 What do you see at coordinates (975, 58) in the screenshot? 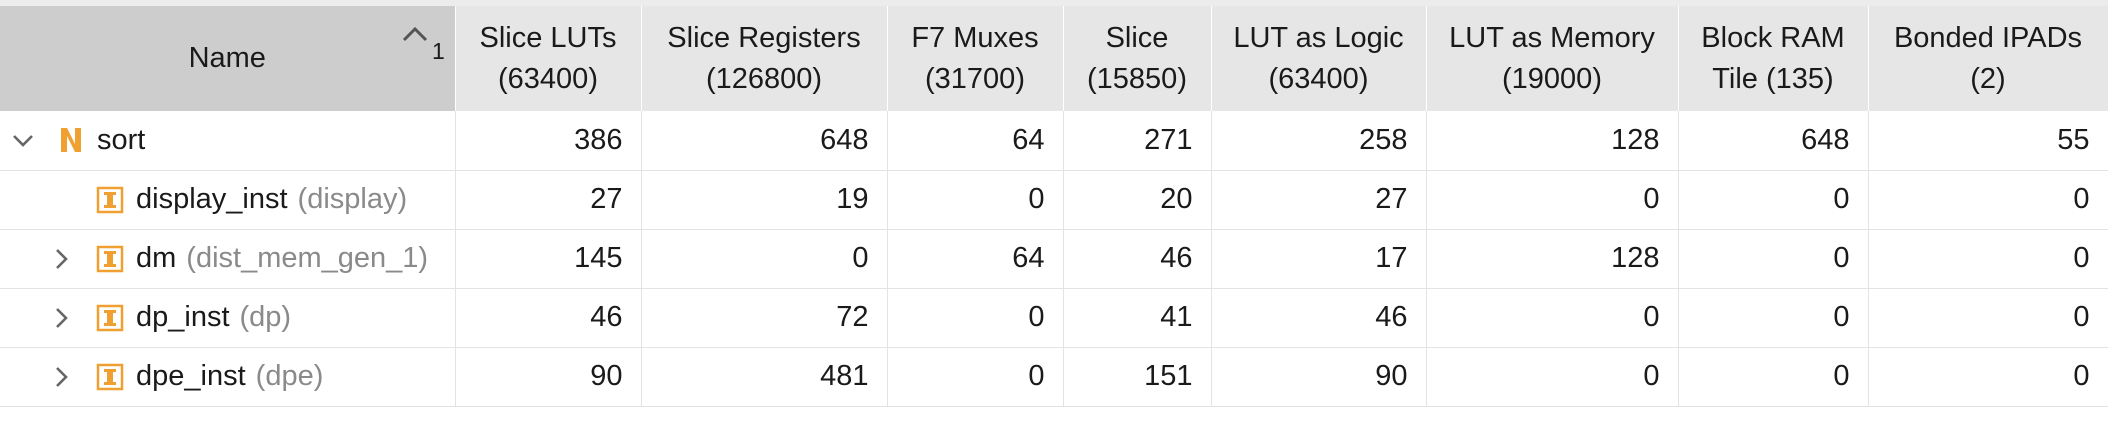
I see `column-header-f7-muxes: F7 Muxes (31700)` at bounding box center [975, 58].